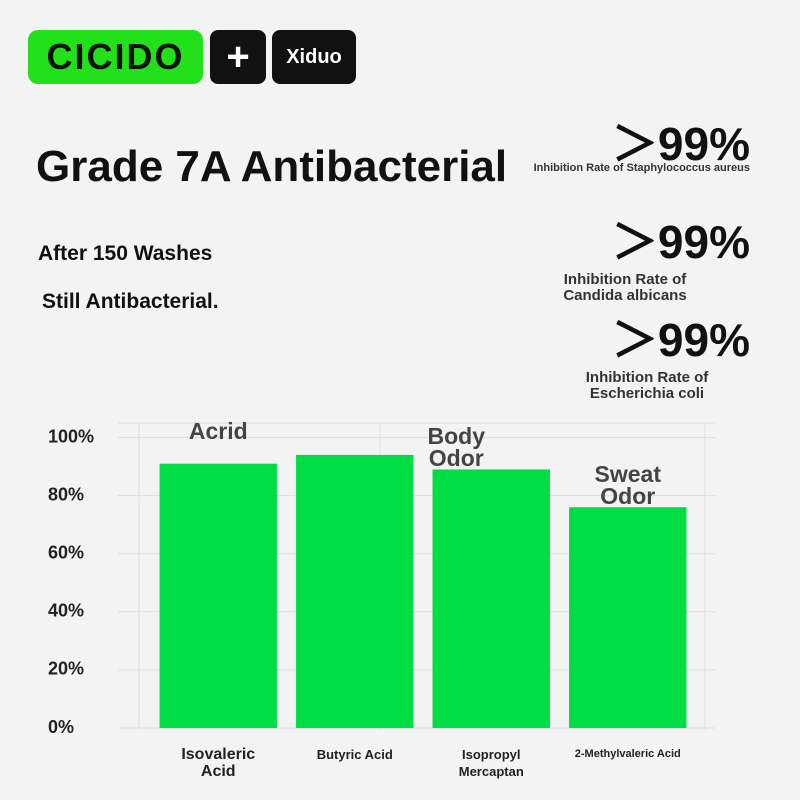 Image resolution: width=800 pixels, height=800 pixels. I want to click on stat: ＞99% Inhibition Rate of Candida albicans, so click(625, 255).